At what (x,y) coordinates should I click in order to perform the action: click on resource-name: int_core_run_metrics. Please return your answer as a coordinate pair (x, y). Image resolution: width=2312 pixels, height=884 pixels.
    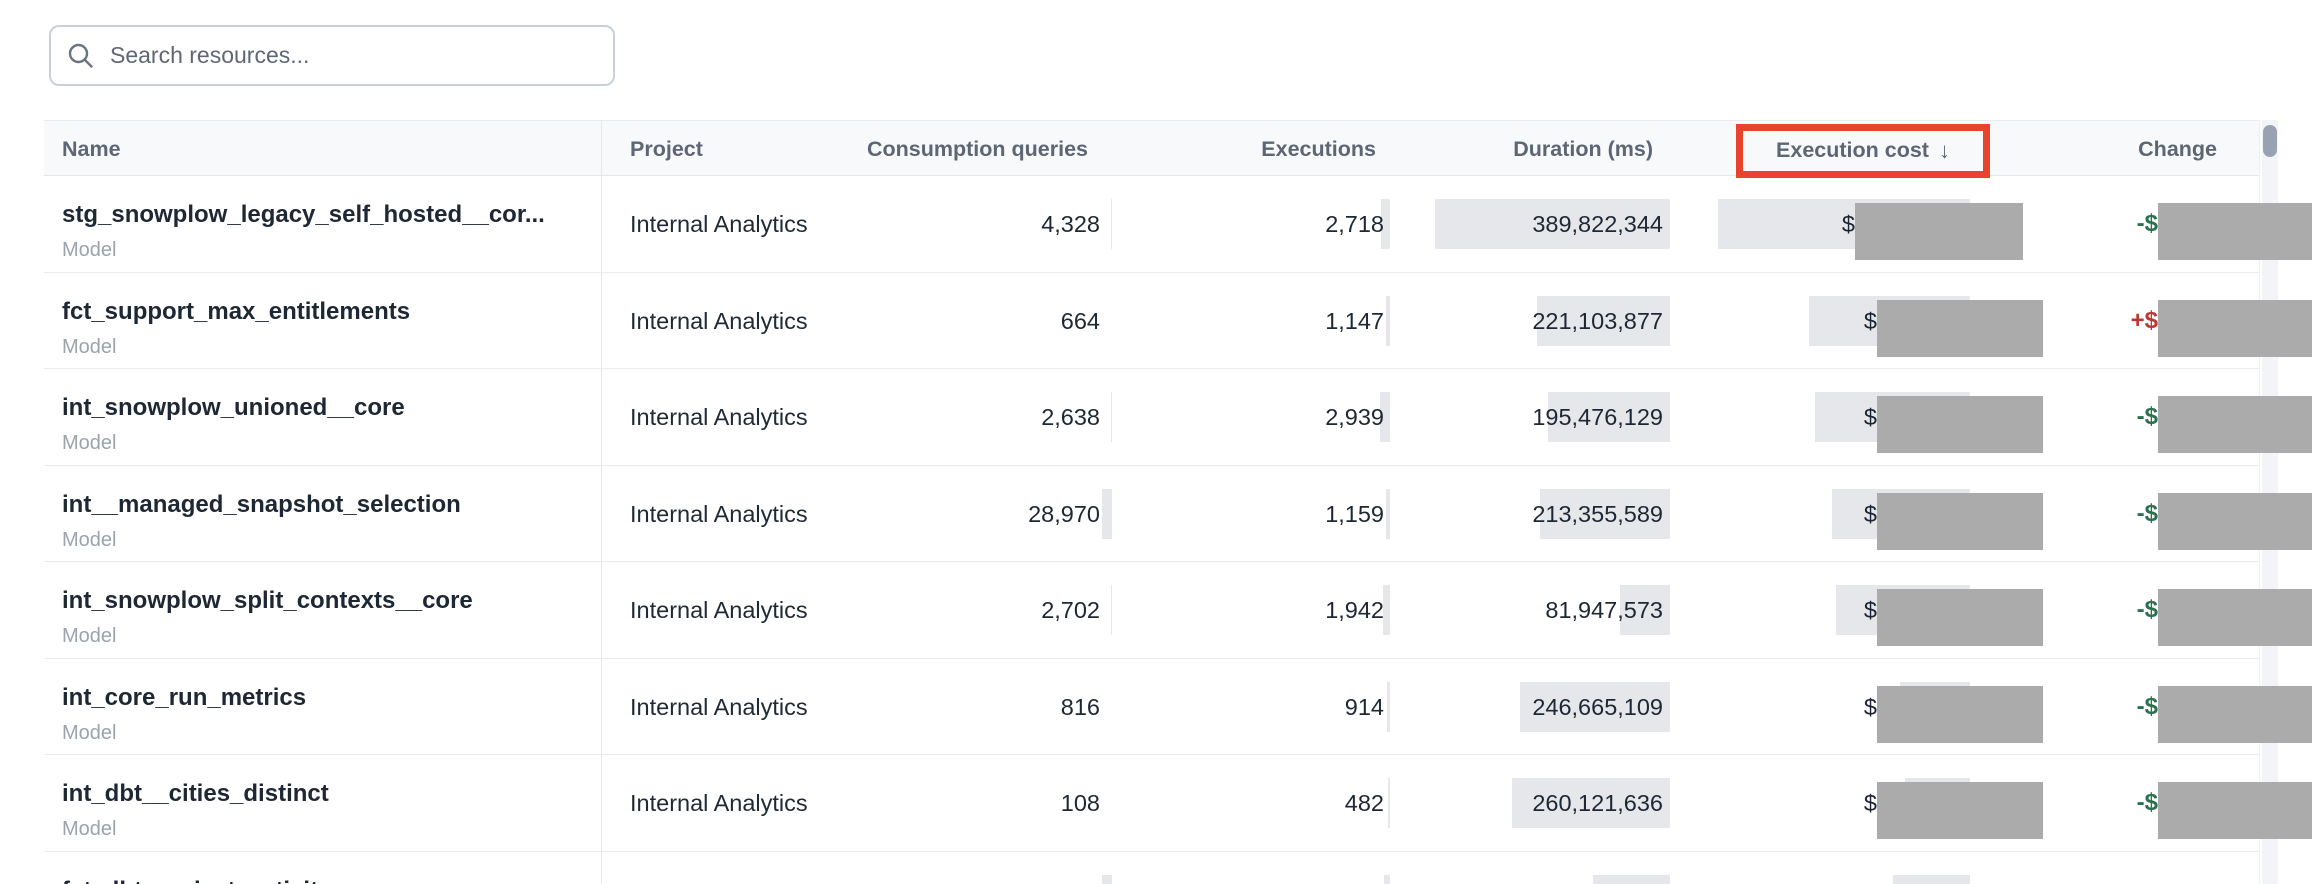
    Looking at the image, I should click on (184, 697).